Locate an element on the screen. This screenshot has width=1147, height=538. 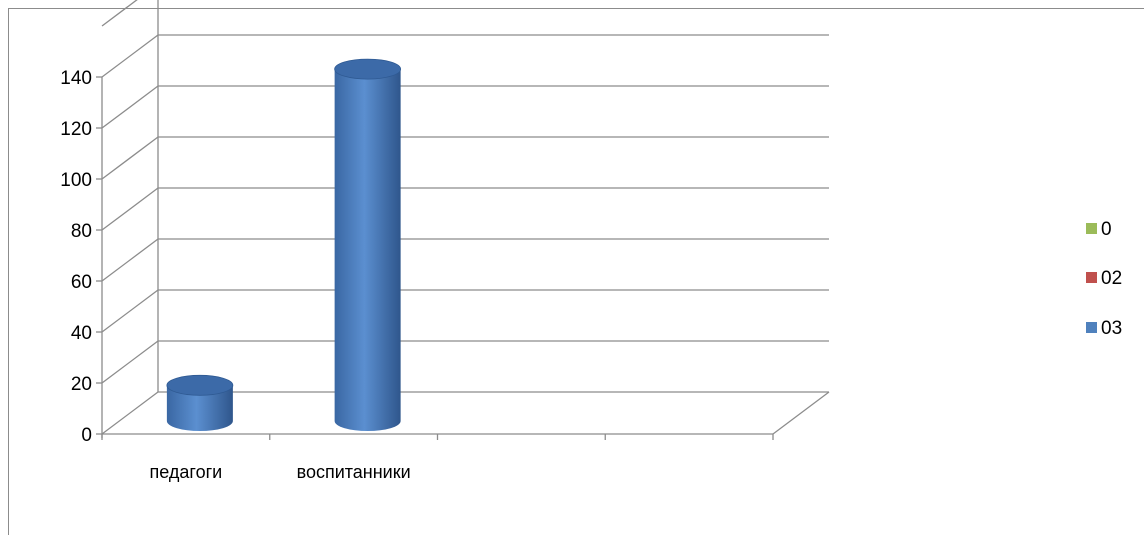
legend-label: 03 is located at coordinates (1111, 328).